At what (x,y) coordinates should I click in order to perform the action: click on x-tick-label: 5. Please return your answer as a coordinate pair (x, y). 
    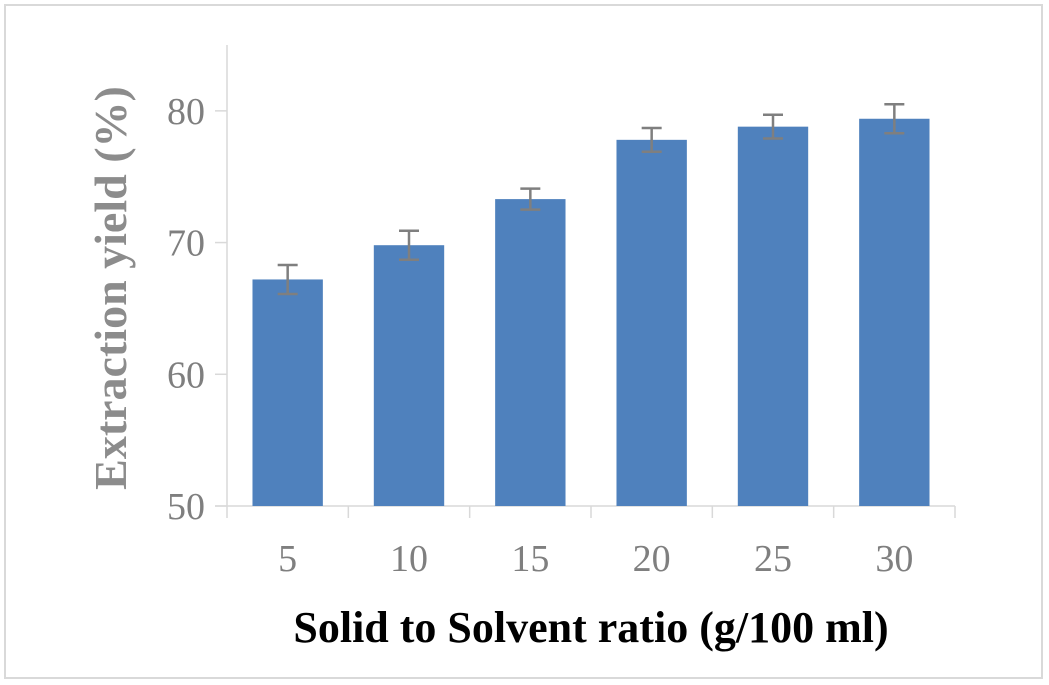
    Looking at the image, I should click on (287, 559).